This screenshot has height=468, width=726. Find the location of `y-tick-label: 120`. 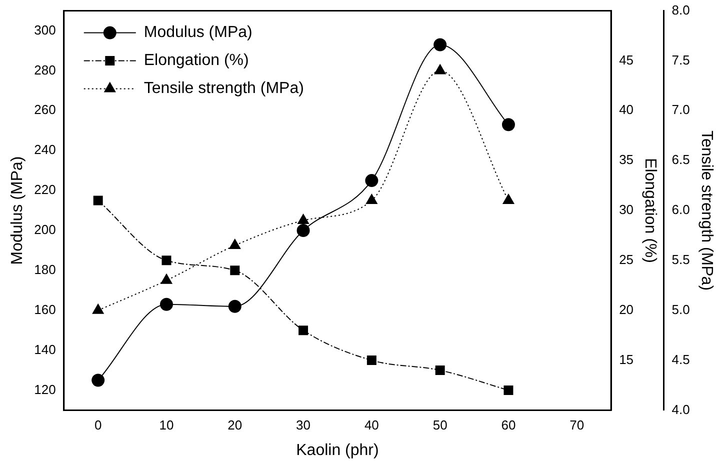

y-tick-label: 120 is located at coordinates (45, 389).